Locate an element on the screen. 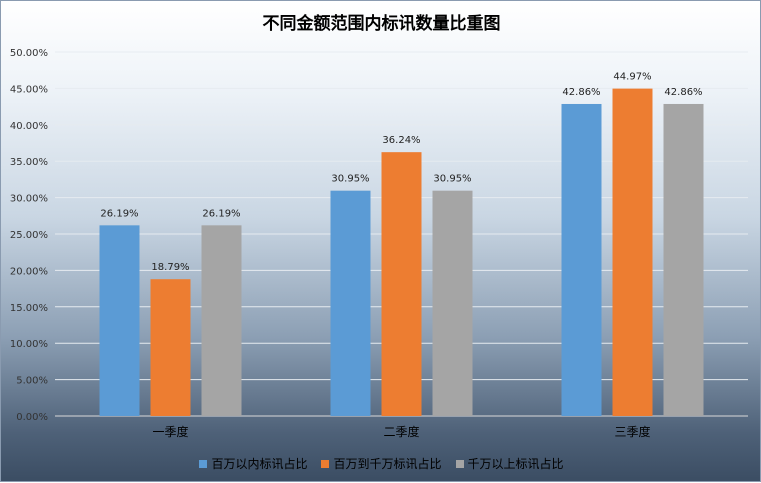  y-tick-label: 15.00% is located at coordinates (29, 308).